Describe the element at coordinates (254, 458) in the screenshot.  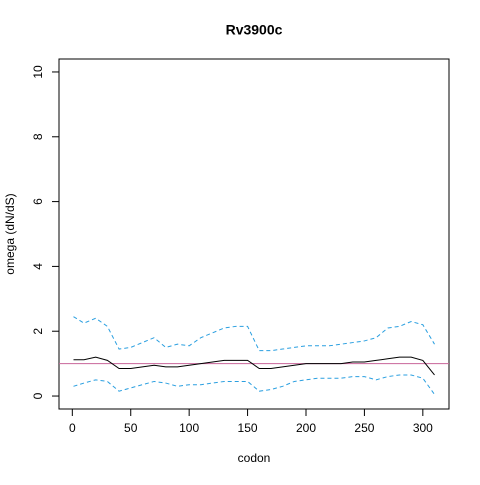
I see `x-axis-label: codon` at that location.